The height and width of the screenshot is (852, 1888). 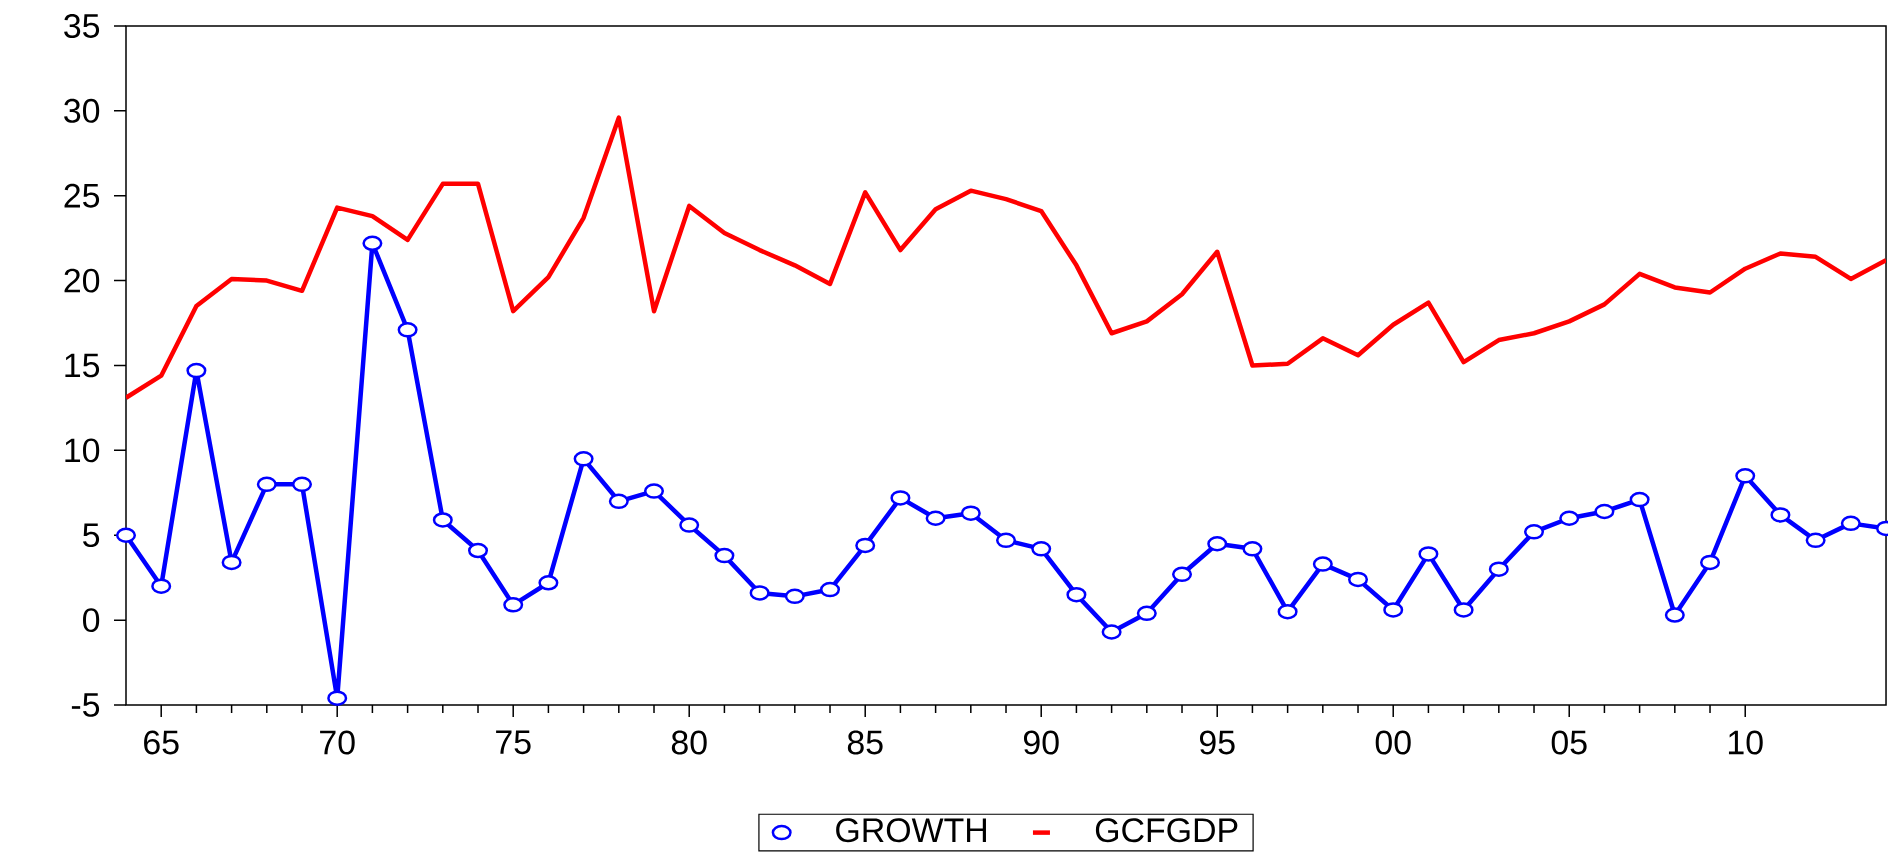 What do you see at coordinates (865, 742) in the screenshot?
I see `x-tick-label: 85` at bounding box center [865, 742].